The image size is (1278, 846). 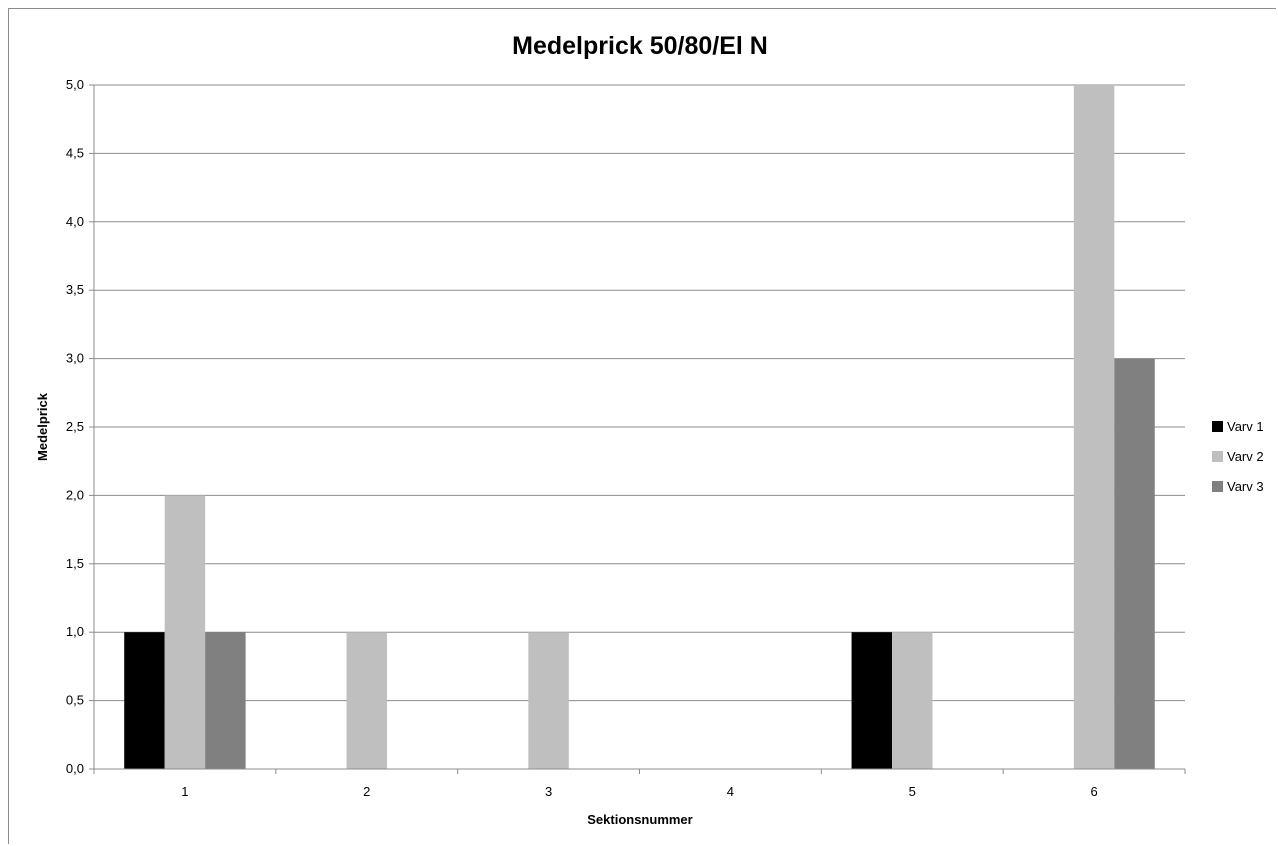 I want to click on x-axis-title: Sektionsnummer, so click(x=639, y=819).